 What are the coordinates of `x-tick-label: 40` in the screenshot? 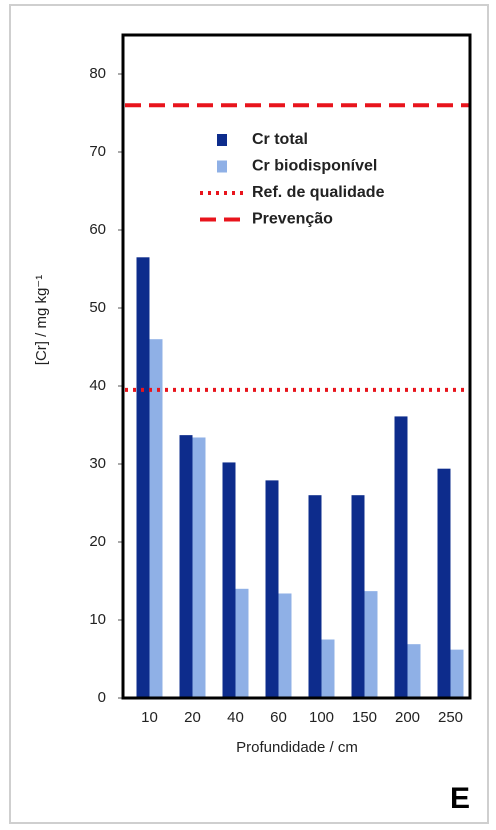 It's located at (235, 717).